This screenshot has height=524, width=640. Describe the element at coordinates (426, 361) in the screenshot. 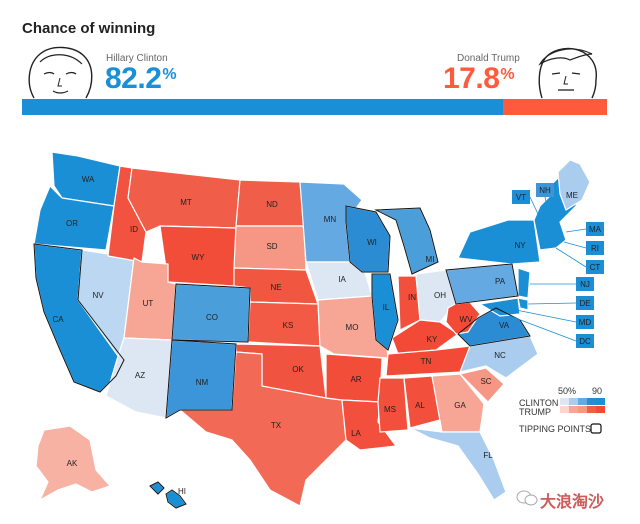

I see `label-tn: TN` at that location.